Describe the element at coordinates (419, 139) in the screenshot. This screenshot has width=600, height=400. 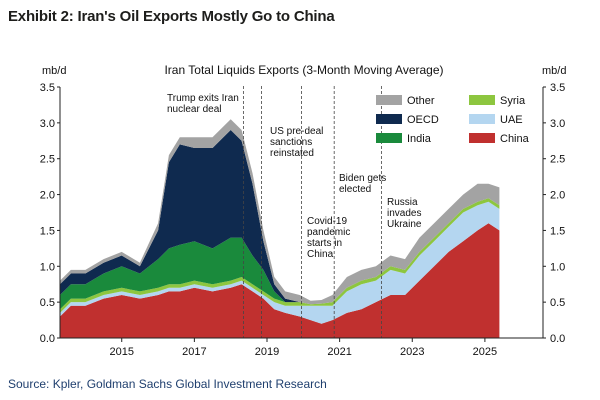
I see `legend-label-india: India` at that location.